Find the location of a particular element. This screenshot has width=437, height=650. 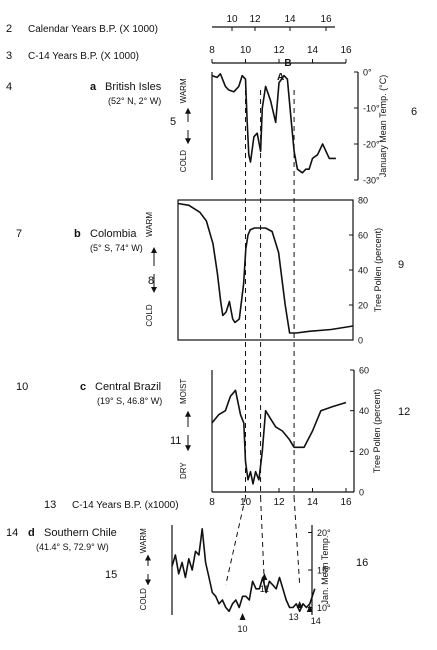

panel-a-up-label: WARM is located at coordinates (183, 90).